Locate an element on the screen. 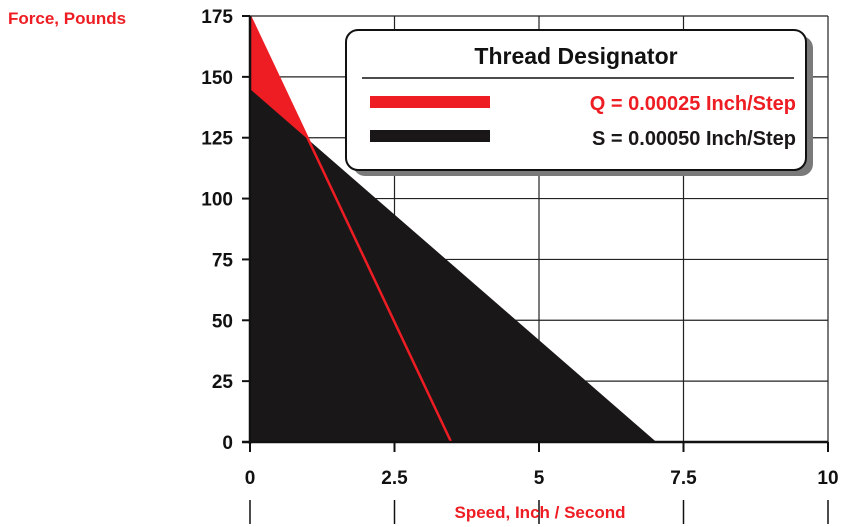 This screenshot has width=846, height=527. y-axis-ticks: 0 25 50 75 100 125 150 175 is located at coordinates (225, 230).